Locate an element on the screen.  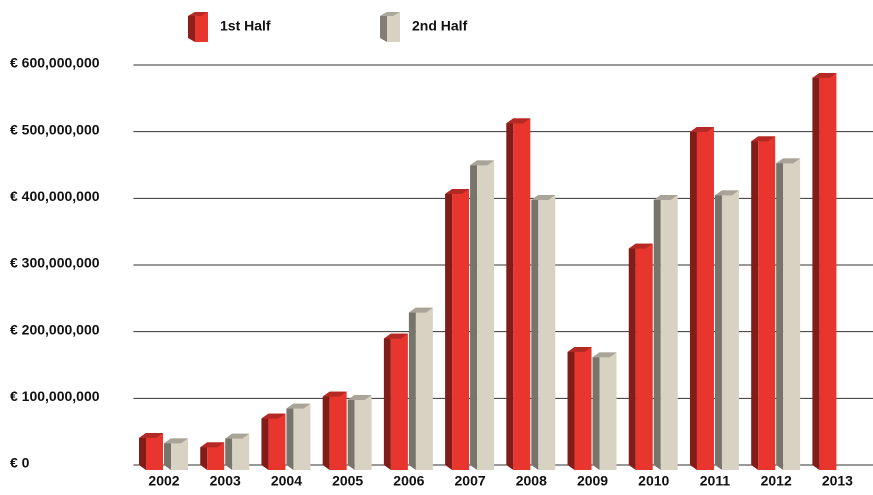
x-tick-label: 2004 is located at coordinates (286, 481).